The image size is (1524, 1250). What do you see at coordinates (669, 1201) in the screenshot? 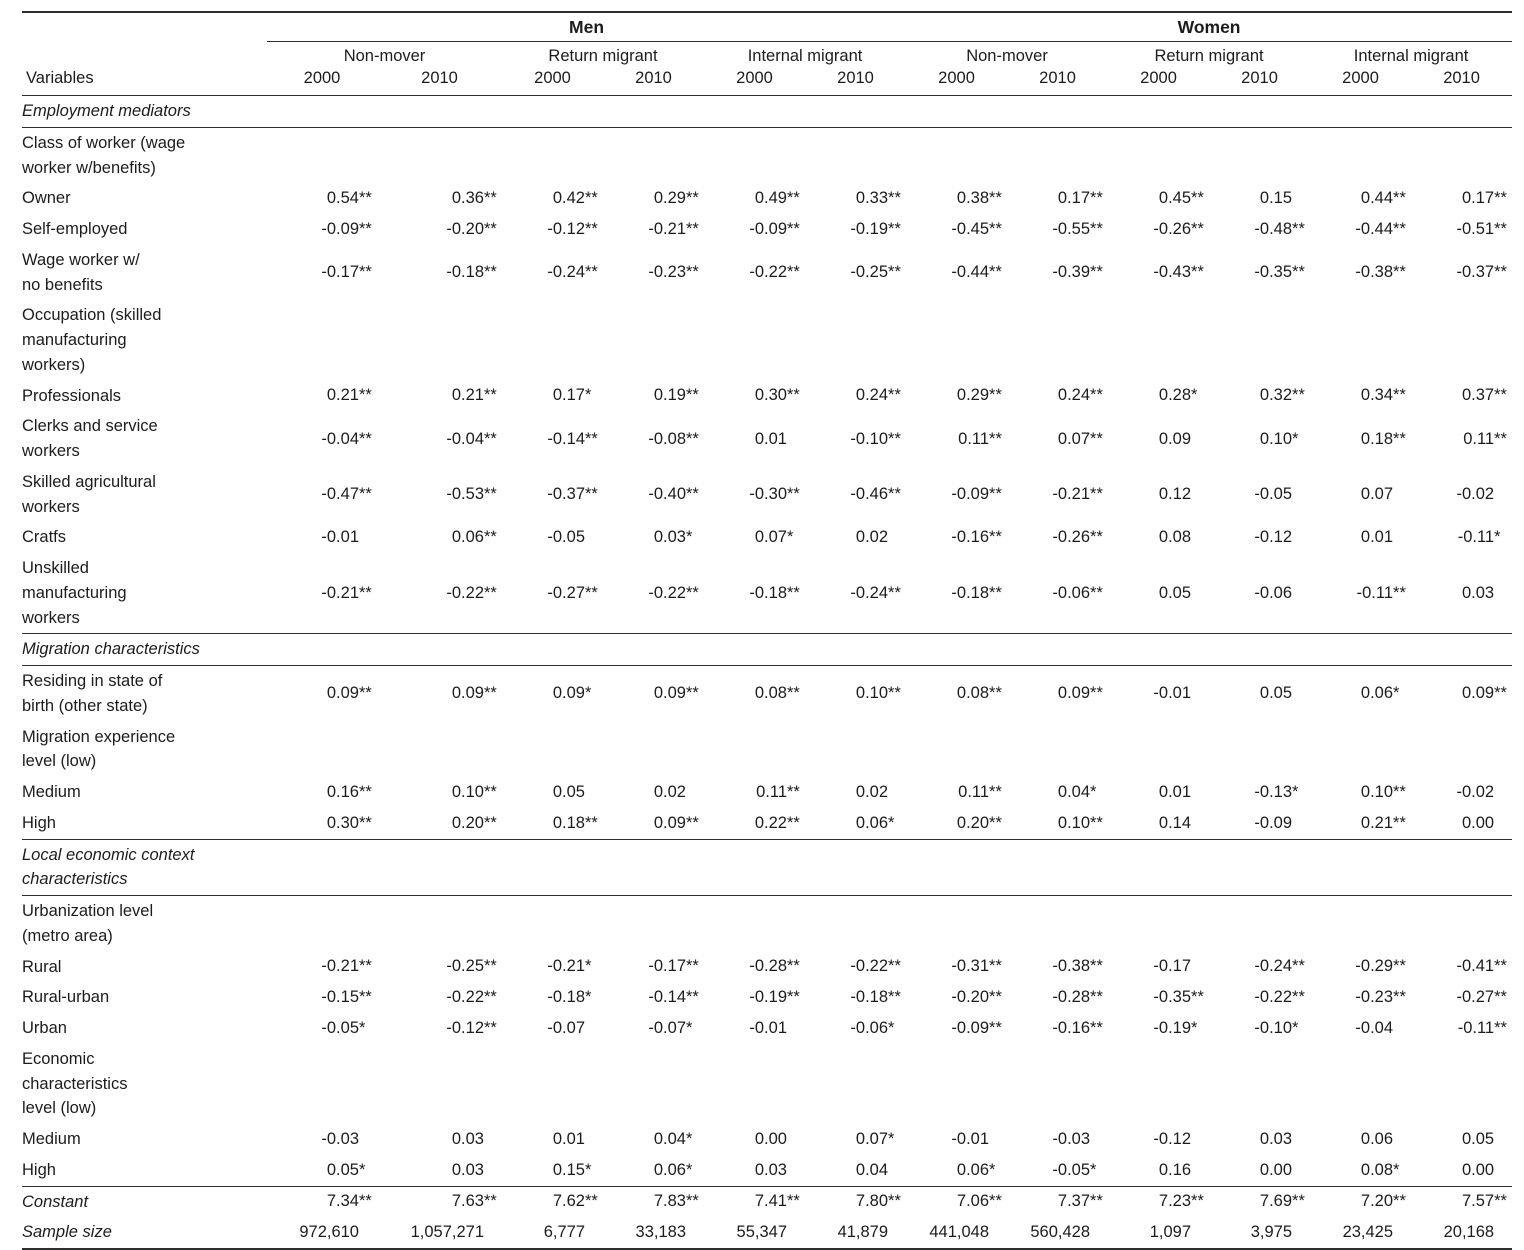
I see `value-number: 7.83` at bounding box center [669, 1201].